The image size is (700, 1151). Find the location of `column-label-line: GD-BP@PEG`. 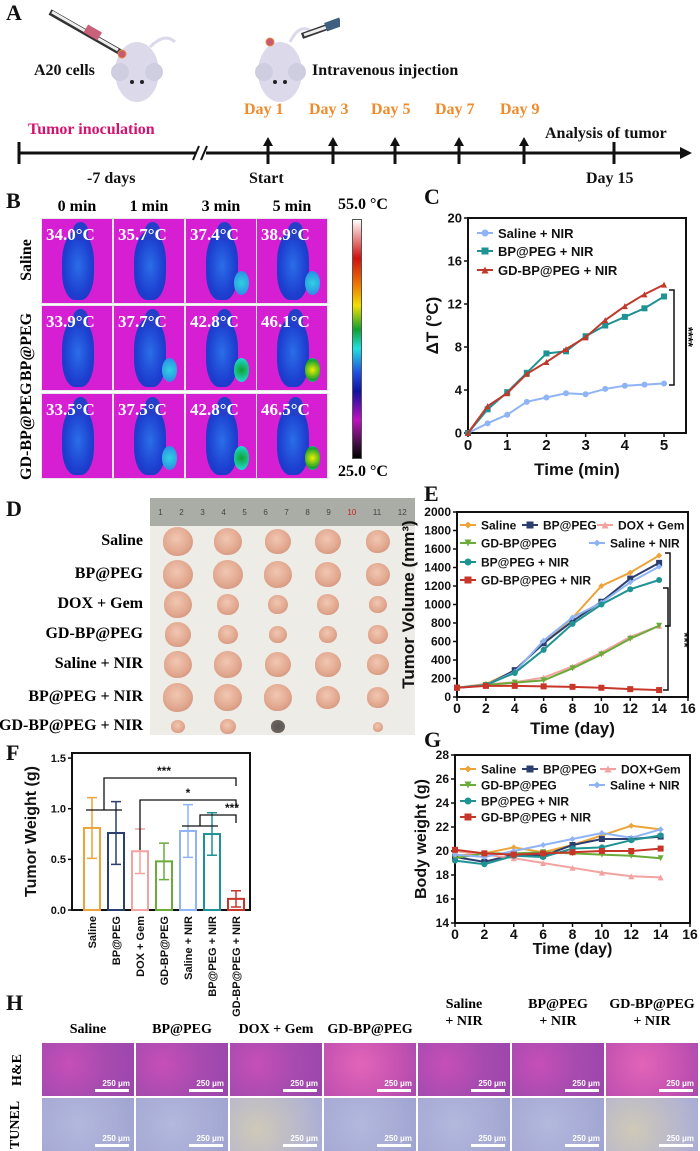

column-label-line: GD-BP@PEG is located at coordinates (652, 1004).